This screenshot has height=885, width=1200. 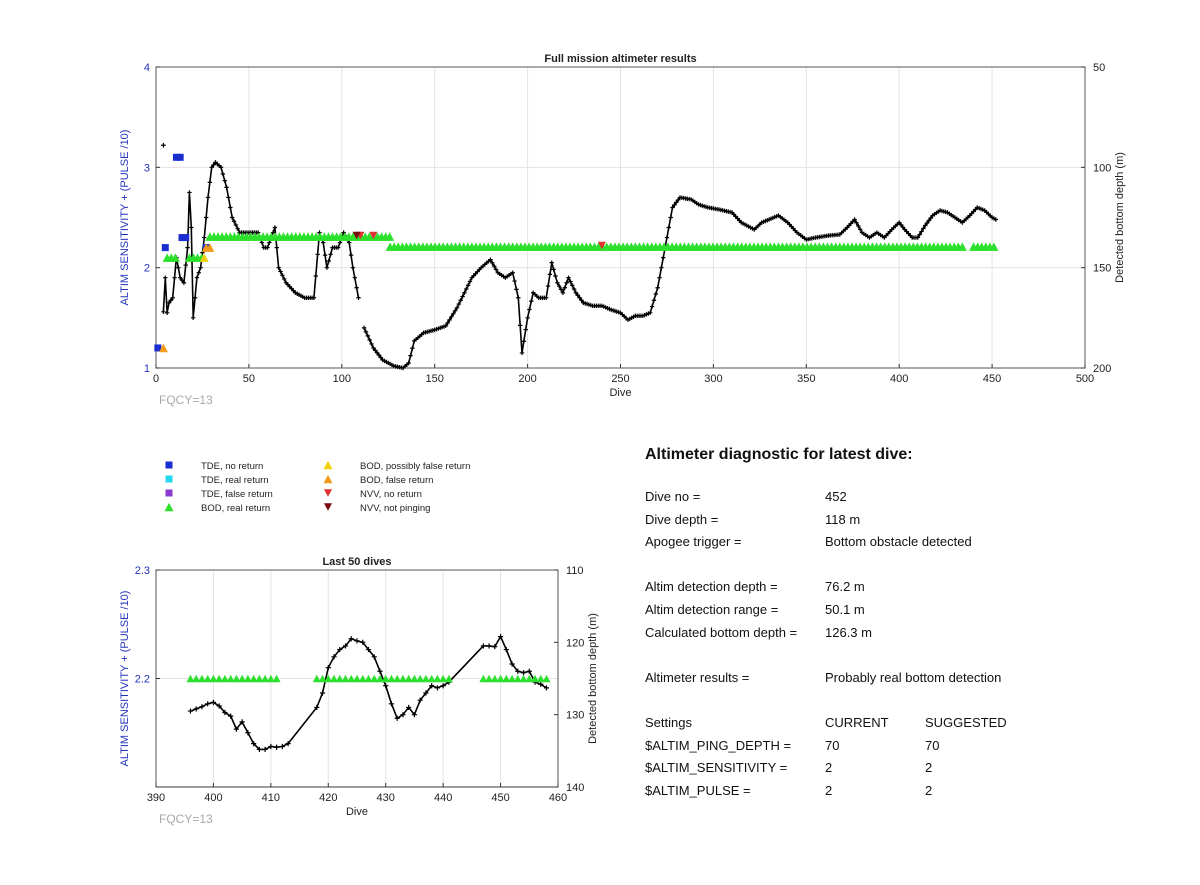 What do you see at coordinates (575, 788) in the screenshot?
I see `y2-tick-label: 140` at bounding box center [575, 788].